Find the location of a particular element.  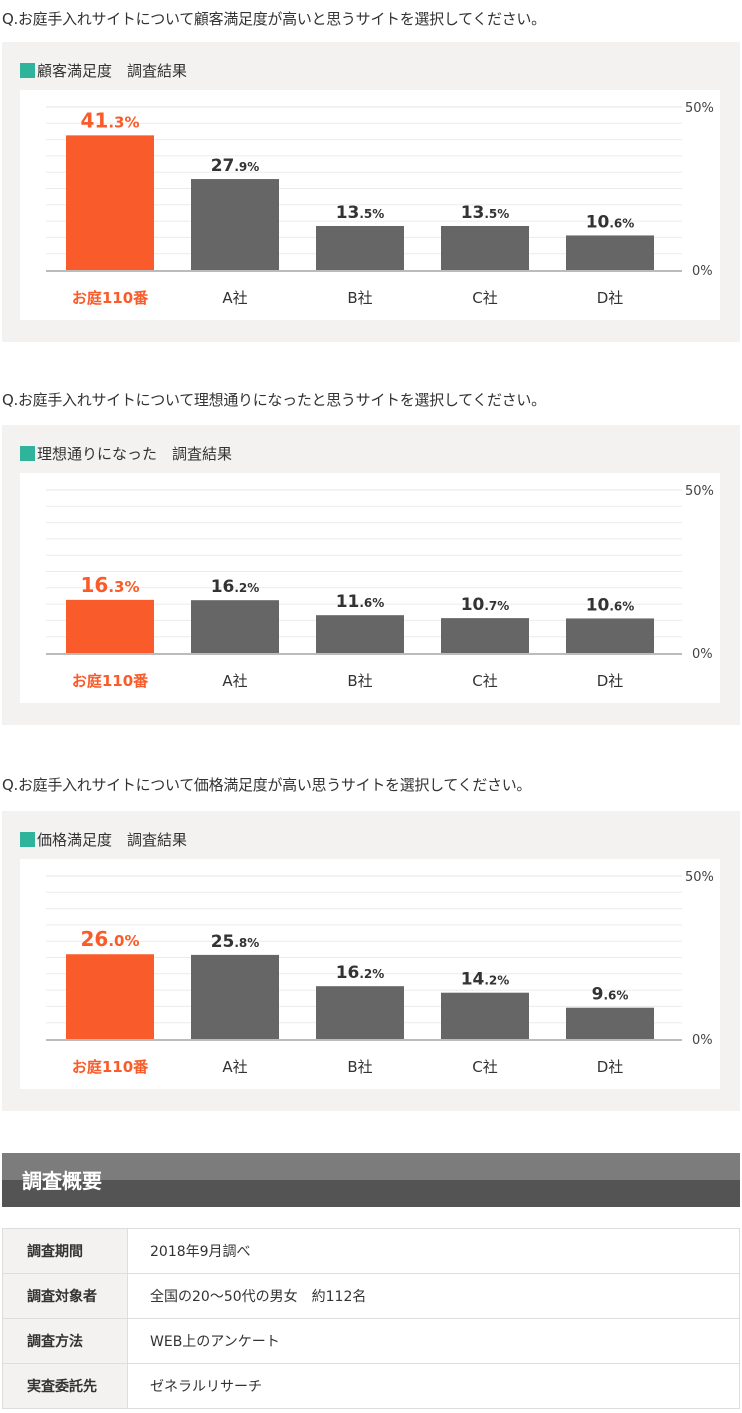

value-label: 14.2% is located at coordinates (485, 980).